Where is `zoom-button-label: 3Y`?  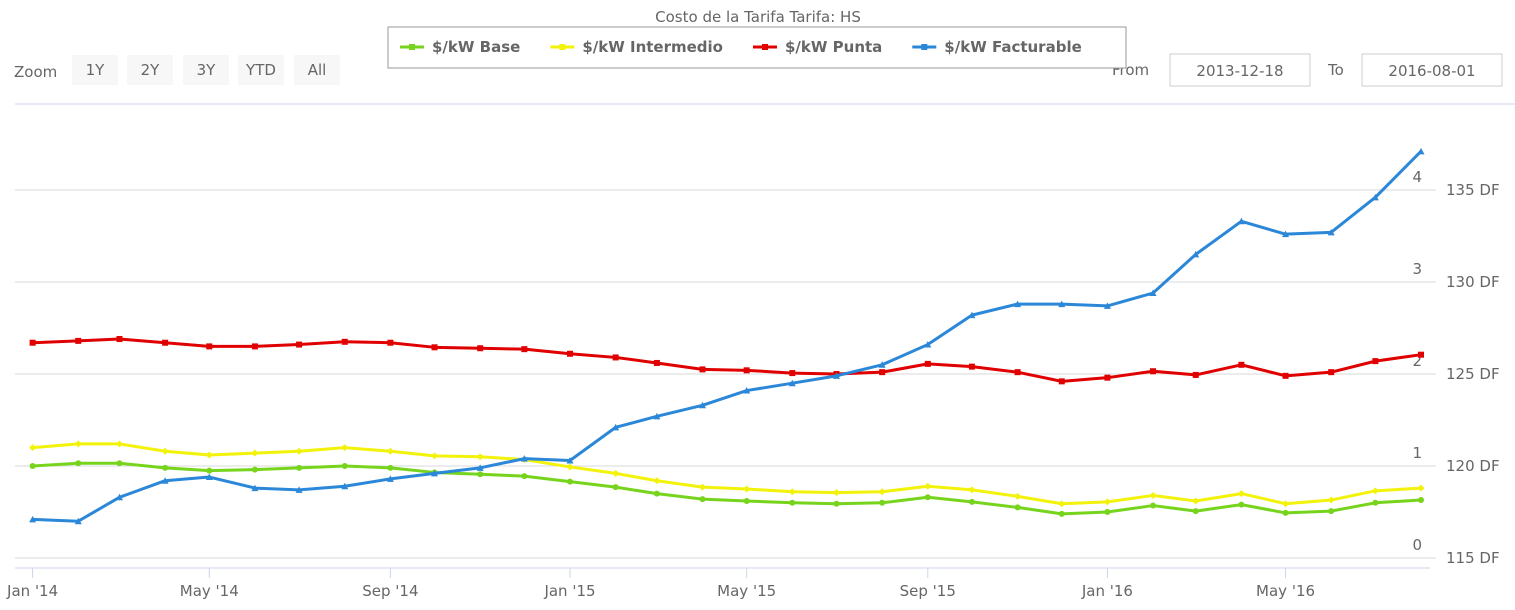 zoom-button-label: 3Y is located at coordinates (207, 70).